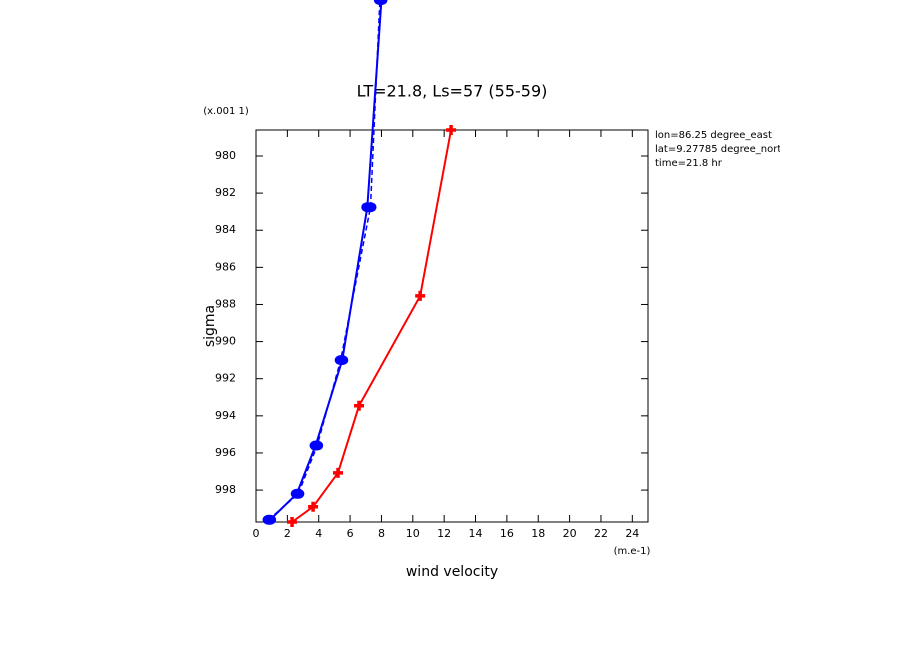  What do you see at coordinates (452, 572) in the screenshot?
I see `x-axis-label: wind velocity` at bounding box center [452, 572].